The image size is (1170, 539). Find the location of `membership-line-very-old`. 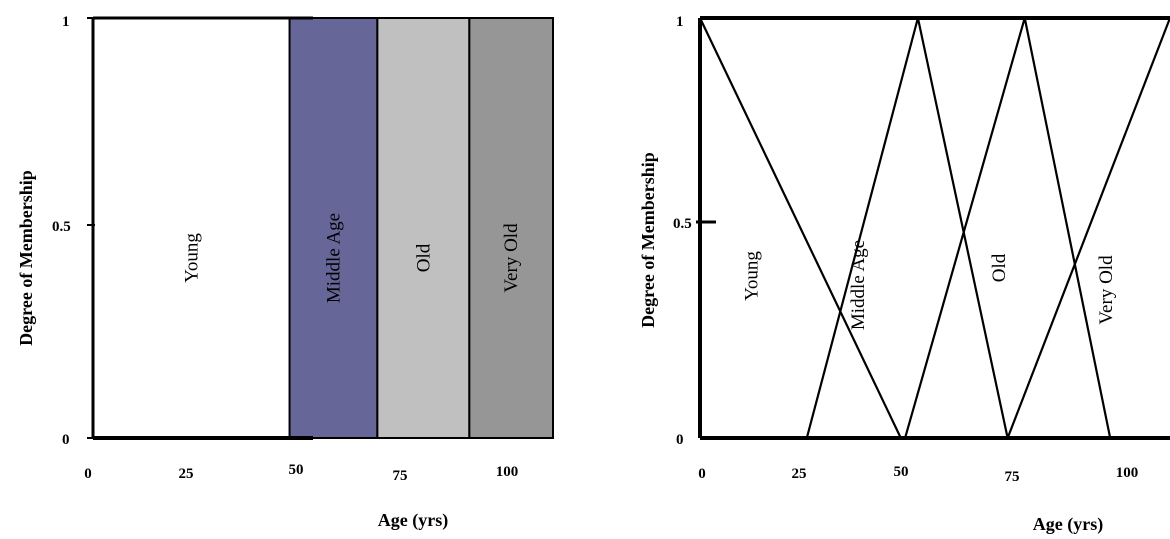

membership-line-very-old is located at coordinates (1088, 228).